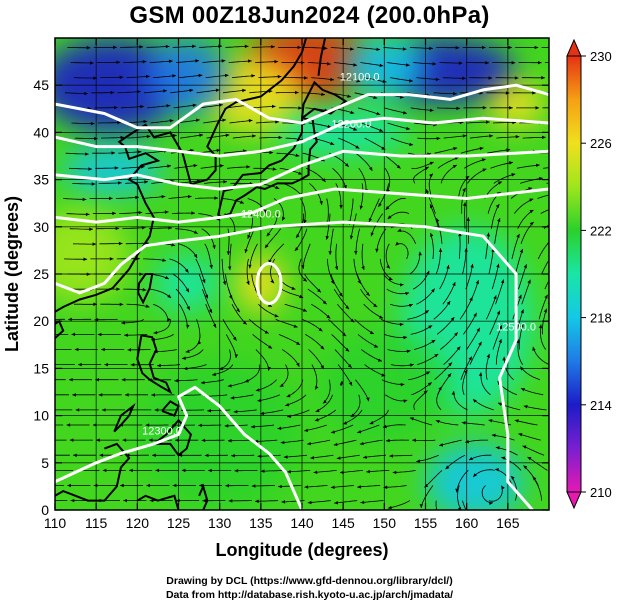 Image resolution: width=619 pixels, height=605 pixels. I want to click on x-tick-label: 155, so click(426, 523).